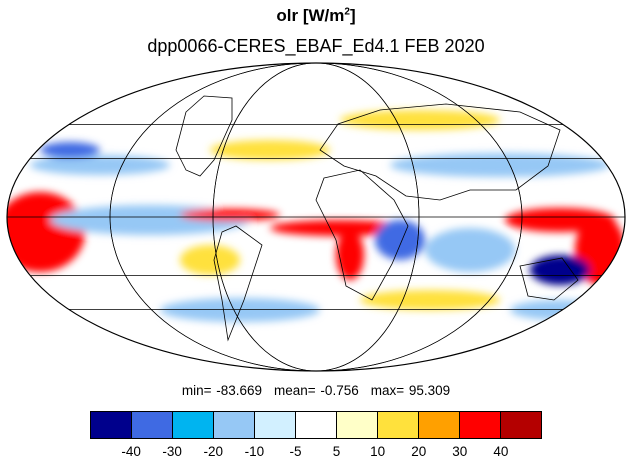 This screenshot has height=468, width=632. Describe the element at coordinates (222, 390) in the screenshot. I see `stat-min: min= -83.669` at that location.